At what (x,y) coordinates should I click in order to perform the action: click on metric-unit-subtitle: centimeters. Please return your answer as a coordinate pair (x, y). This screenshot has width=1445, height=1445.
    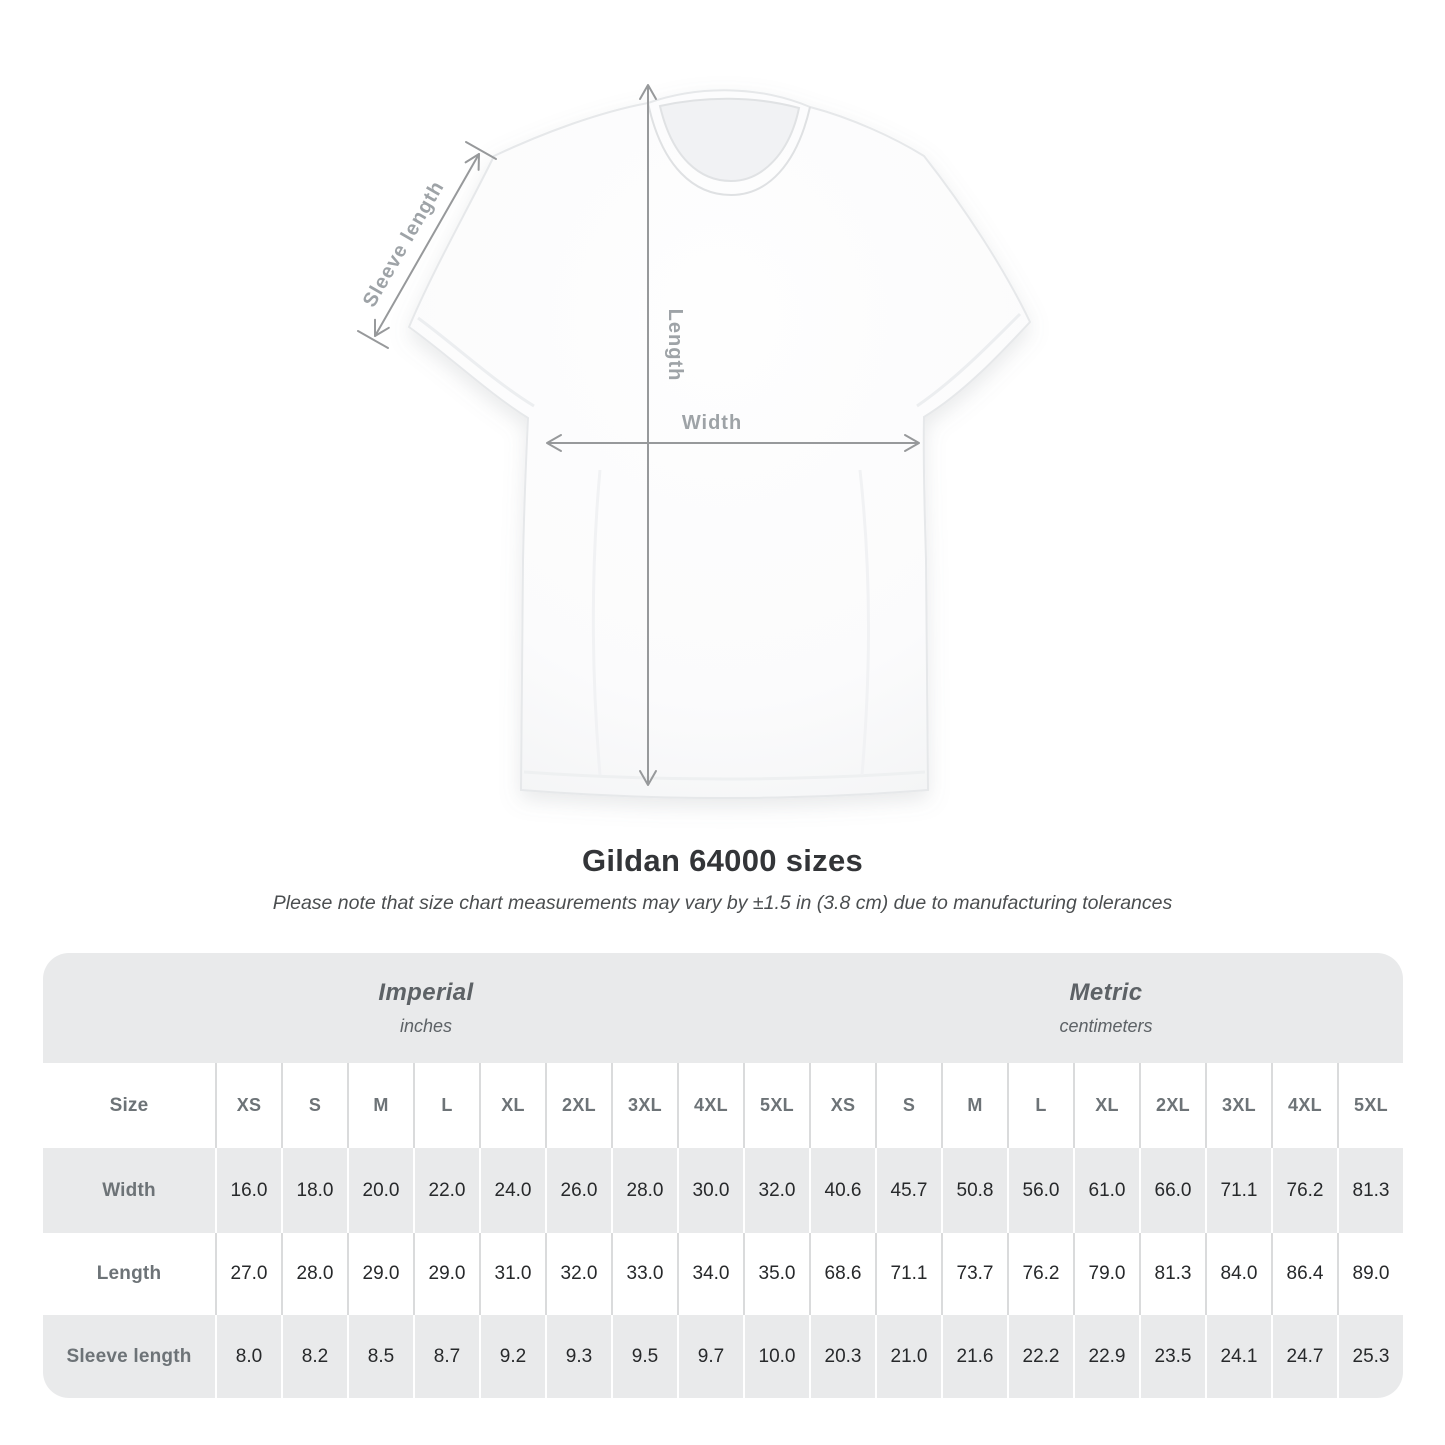
    Looking at the image, I should click on (1106, 1026).